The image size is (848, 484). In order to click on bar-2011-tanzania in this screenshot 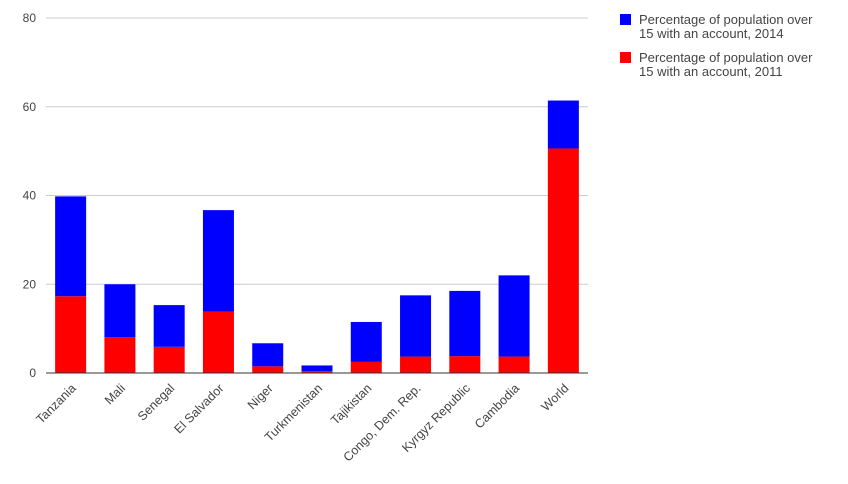, I will do `click(71, 334)`.